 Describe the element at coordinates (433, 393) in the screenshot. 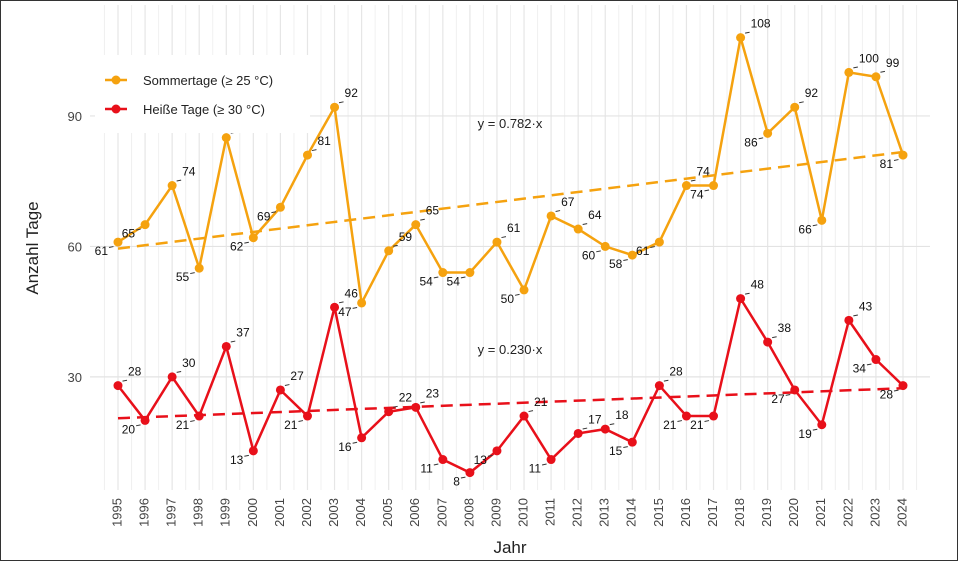

I see `value-label: 23` at that location.